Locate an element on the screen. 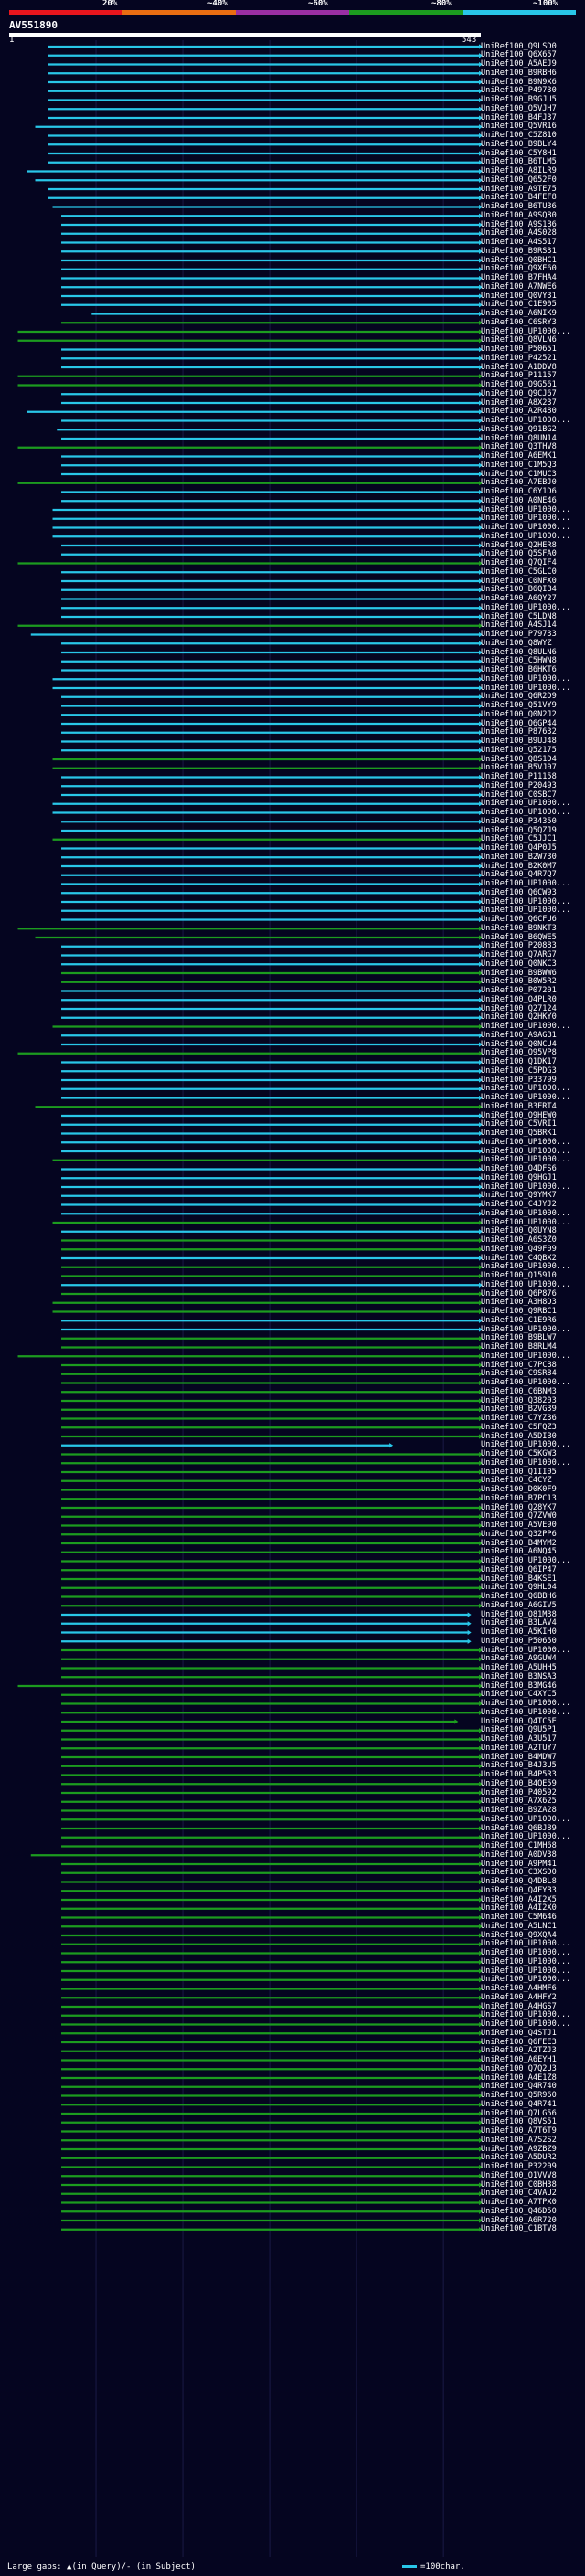 The height and width of the screenshot is (2576, 585). hit-label: UniRef100_Q9G561 is located at coordinates (519, 384).